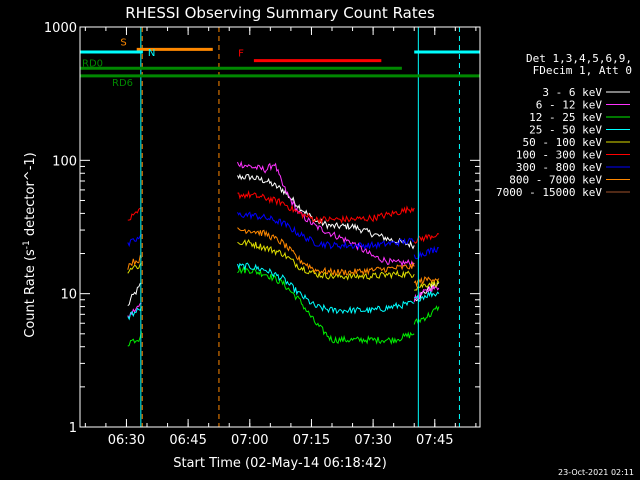  Describe the element at coordinates (60, 28) in the screenshot. I see `y-tick-label: 1000` at that location.